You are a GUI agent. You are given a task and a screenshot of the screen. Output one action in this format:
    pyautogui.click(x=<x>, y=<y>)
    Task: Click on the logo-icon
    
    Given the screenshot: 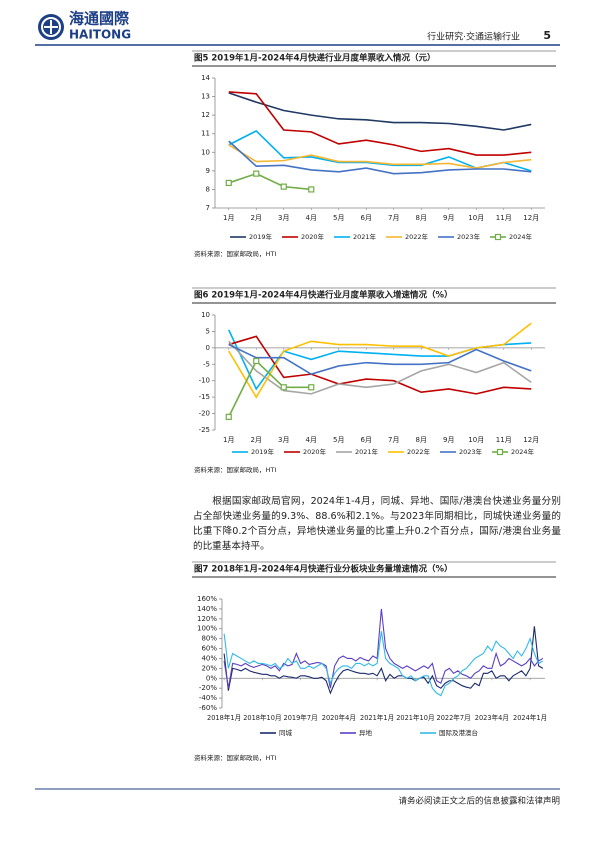 What is the action you would take?
    pyautogui.click(x=51, y=27)
    